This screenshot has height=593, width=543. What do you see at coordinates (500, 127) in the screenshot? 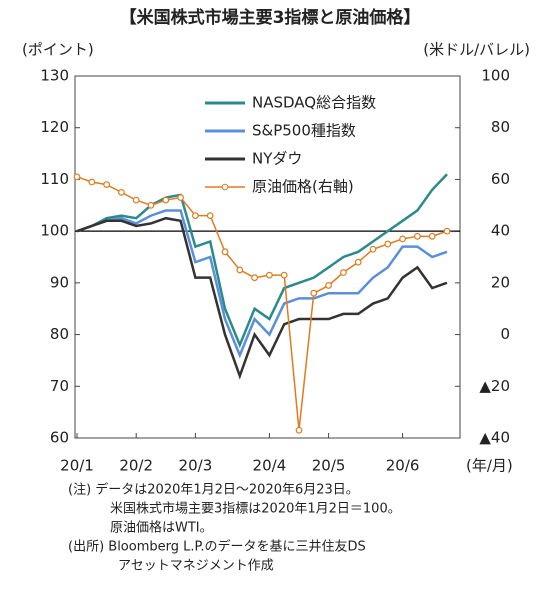
I see `y2-tick-label: 80` at bounding box center [500, 127].